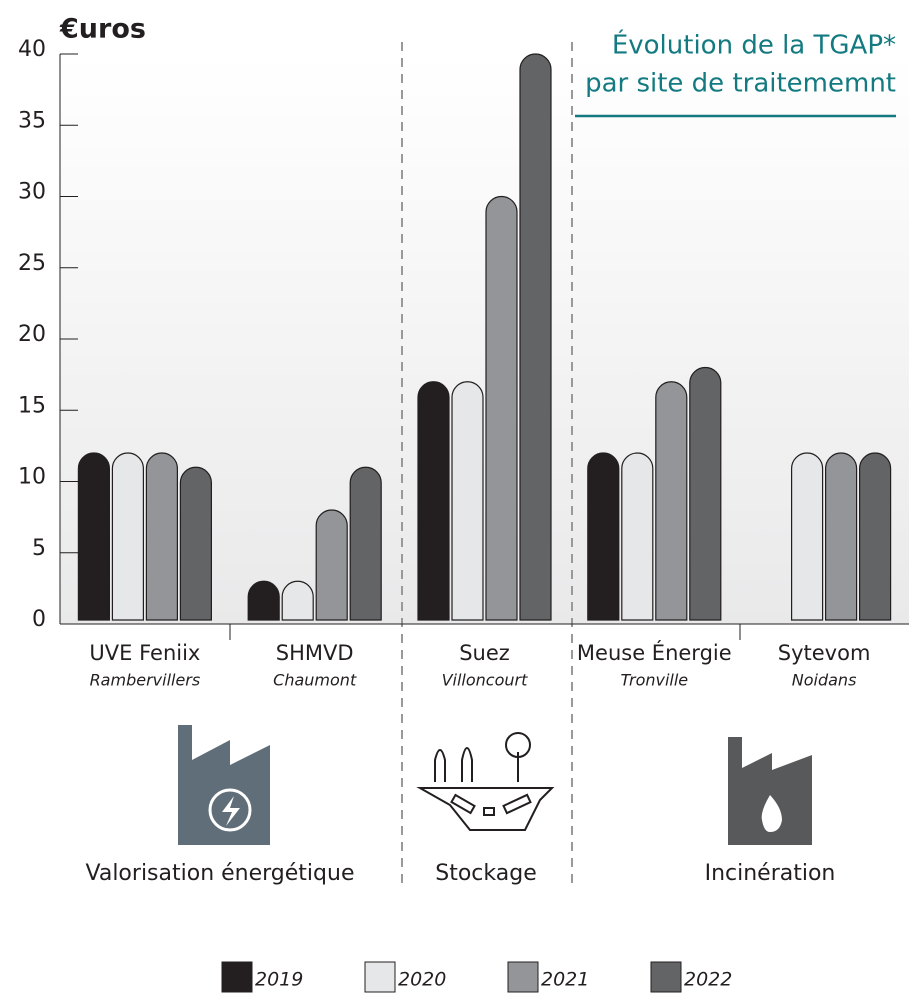 The height and width of the screenshot is (998, 909). What do you see at coordinates (824, 653) in the screenshot?
I see `x-tick-label: Sytevom` at bounding box center [824, 653].